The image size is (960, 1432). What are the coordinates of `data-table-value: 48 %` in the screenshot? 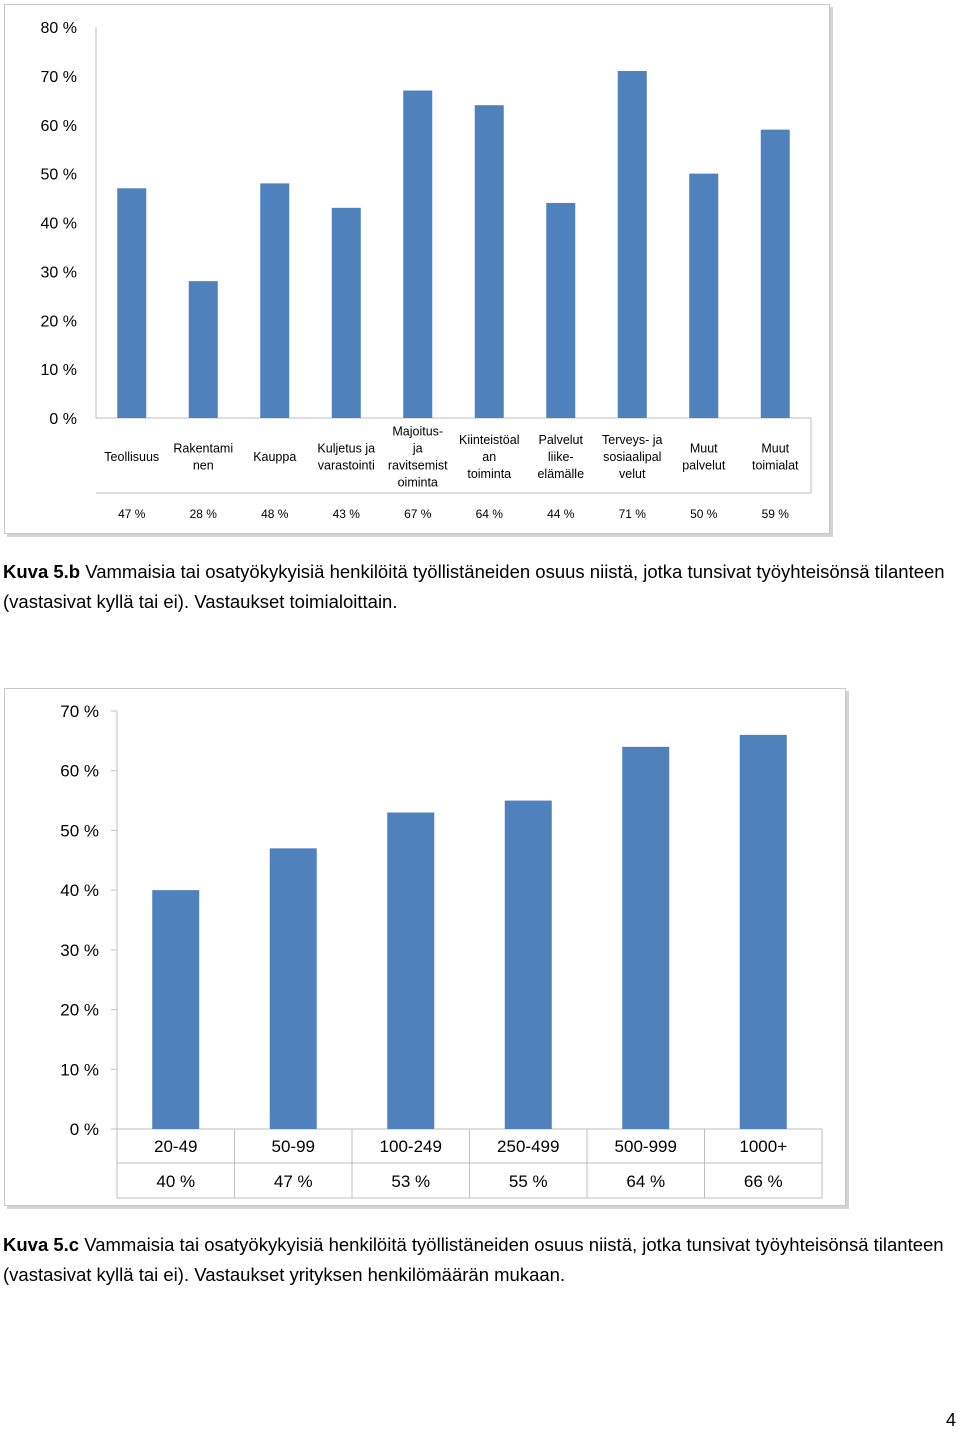 It's located at (275, 514).